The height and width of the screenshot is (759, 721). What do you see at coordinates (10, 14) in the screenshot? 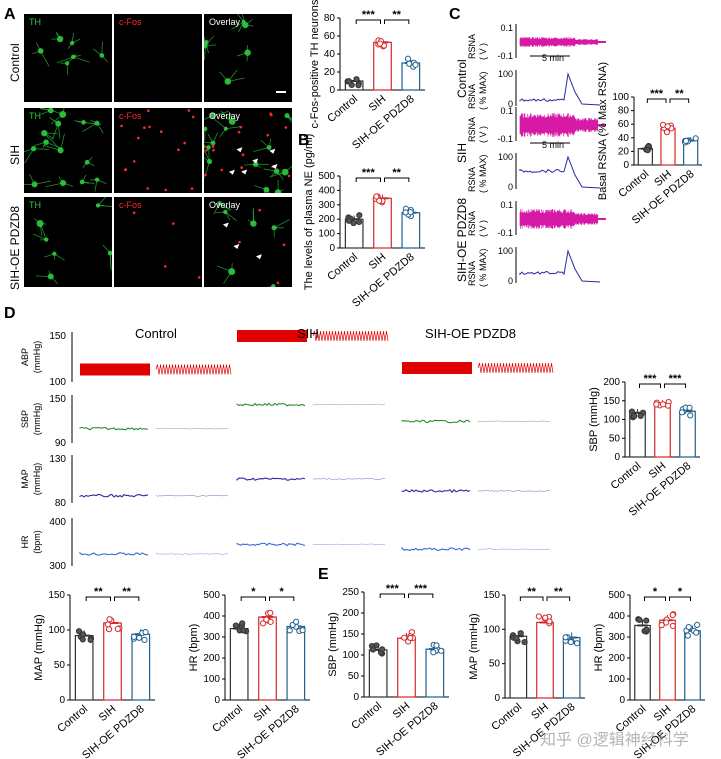
I see `panel-letter-a: A` at bounding box center [10, 14].